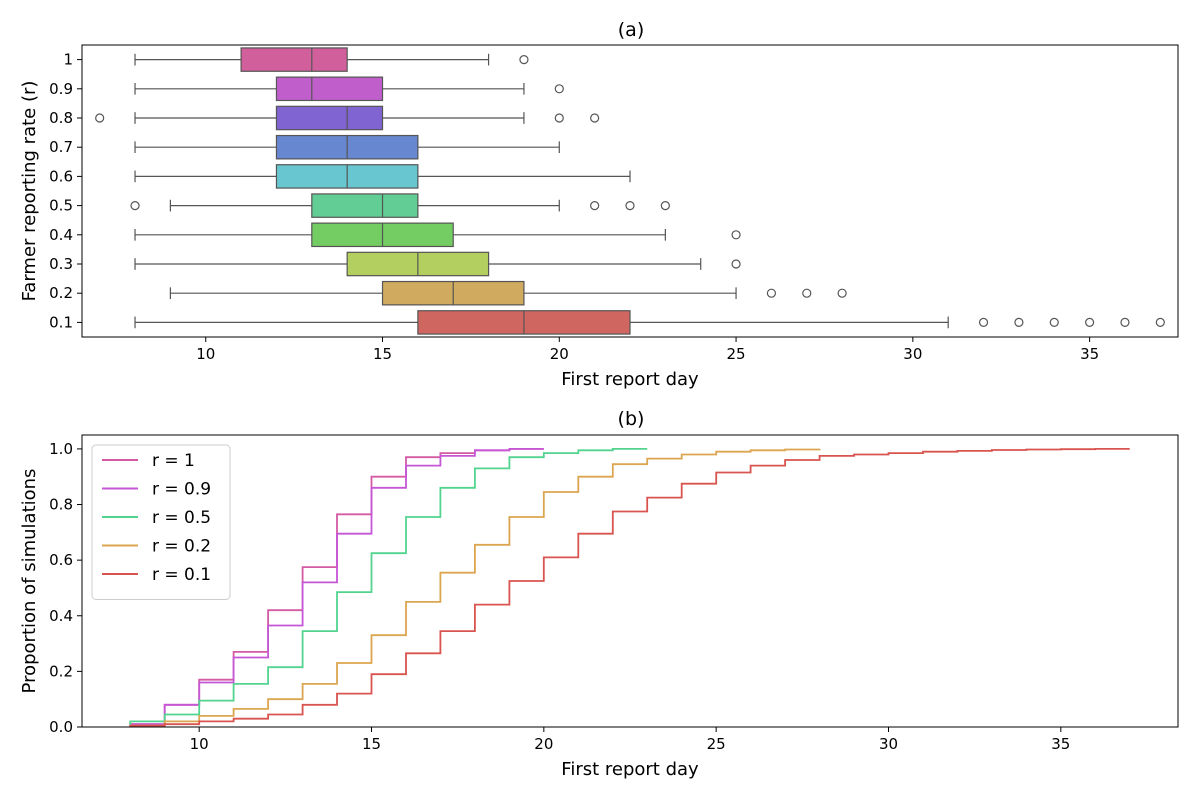 Image resolution: width=1200 pixels, height=800 pixels. What do you see at coordinates (61, 89) in the screenshot?
I see `y-tick-label: 0.9` at bounding box center [61, 89].